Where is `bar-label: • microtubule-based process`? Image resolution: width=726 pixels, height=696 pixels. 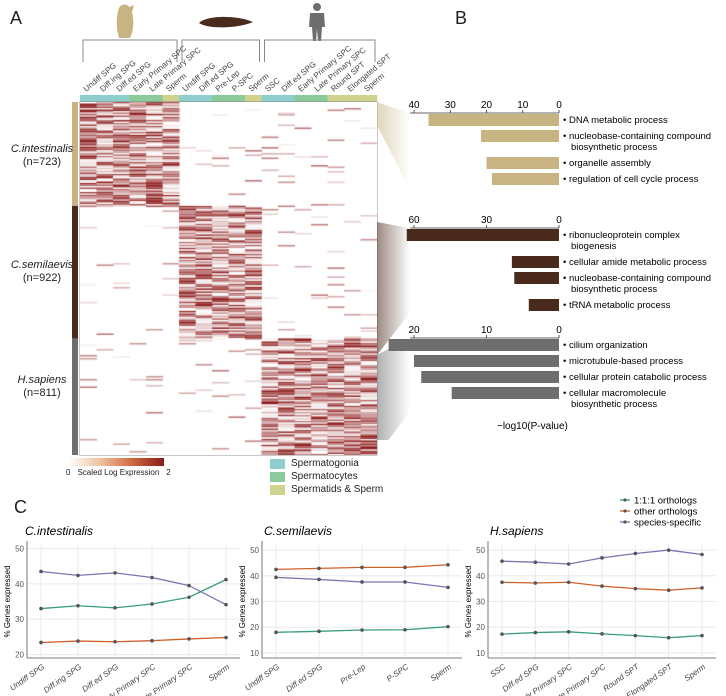
bar-label: • microtubule-based process is located at coordinates (623, 361).